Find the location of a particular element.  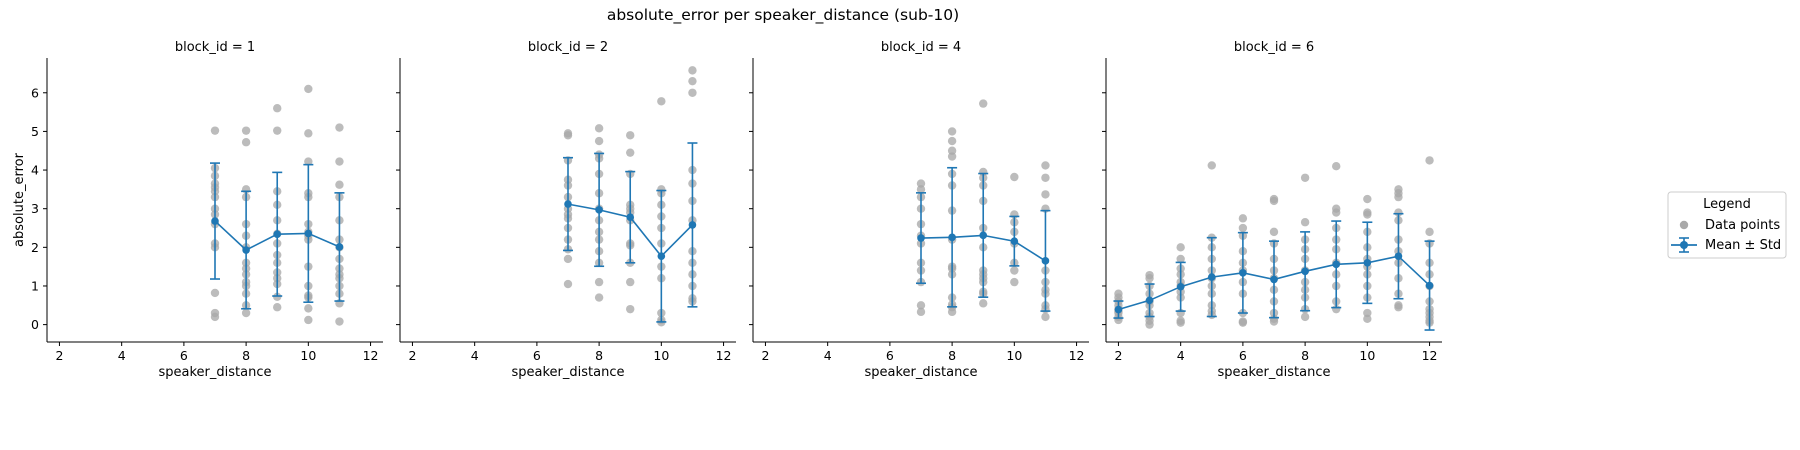

panel-title: block_id = 6 is located at coordinates (1274, 47).